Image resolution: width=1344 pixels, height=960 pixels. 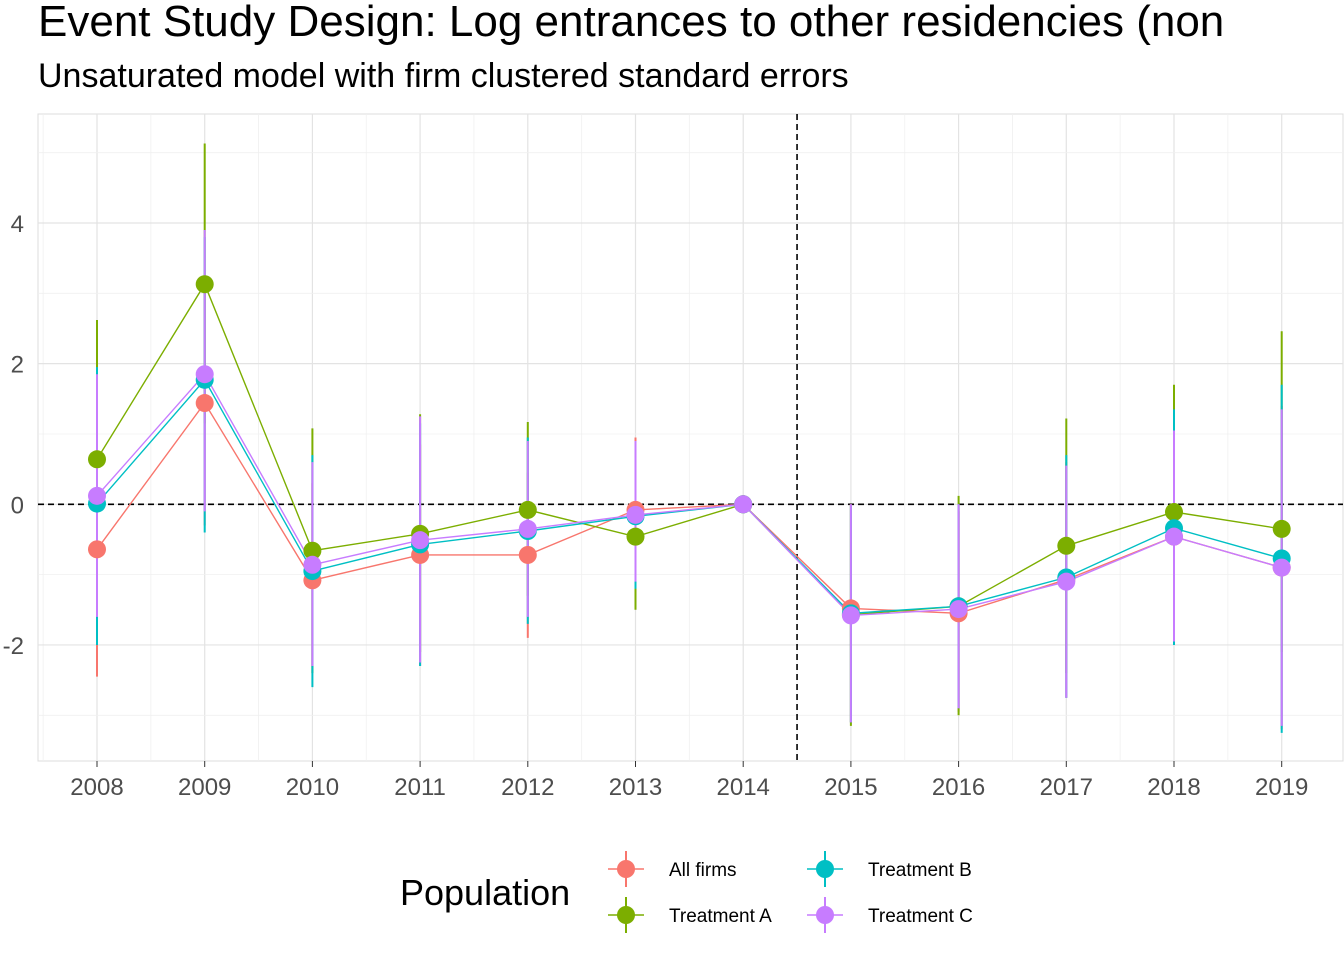 I want to click on x-tick-label: 2017, so click(x=1066, y=787).